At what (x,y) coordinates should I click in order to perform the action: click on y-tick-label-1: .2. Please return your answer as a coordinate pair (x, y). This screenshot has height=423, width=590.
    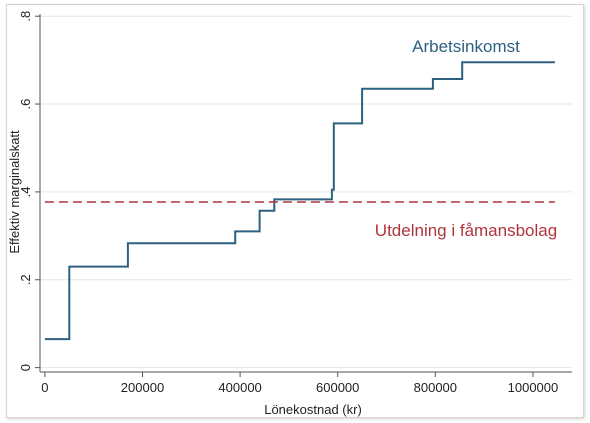
    Looking at the image, I should click on (25, 279).